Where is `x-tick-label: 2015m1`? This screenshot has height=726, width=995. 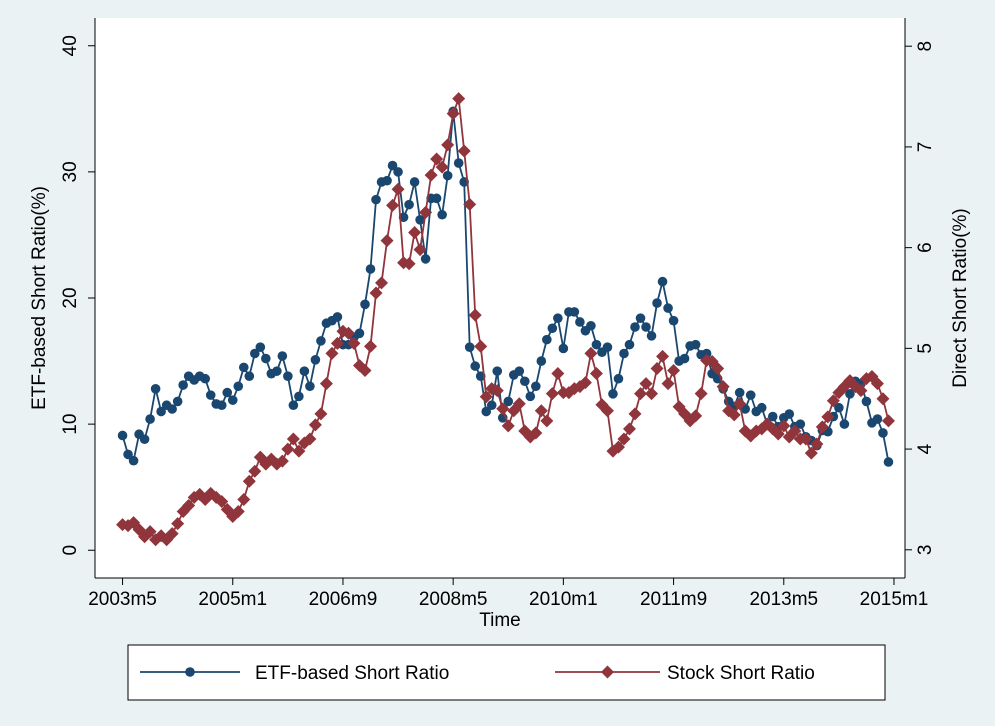
x-tick-label: 2015m1 is located at coordinates (894, 599).